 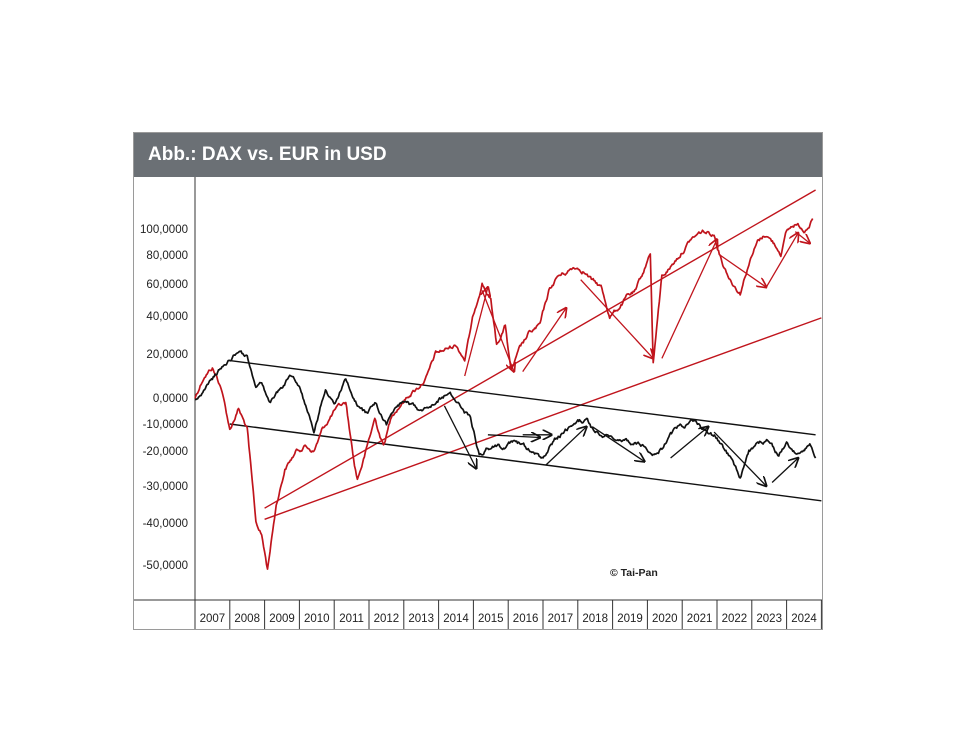 What do you see at coordinates (700, 619) in the screenshot?
I see `x-tick-label: 2021` at bounding box center [700, 619].